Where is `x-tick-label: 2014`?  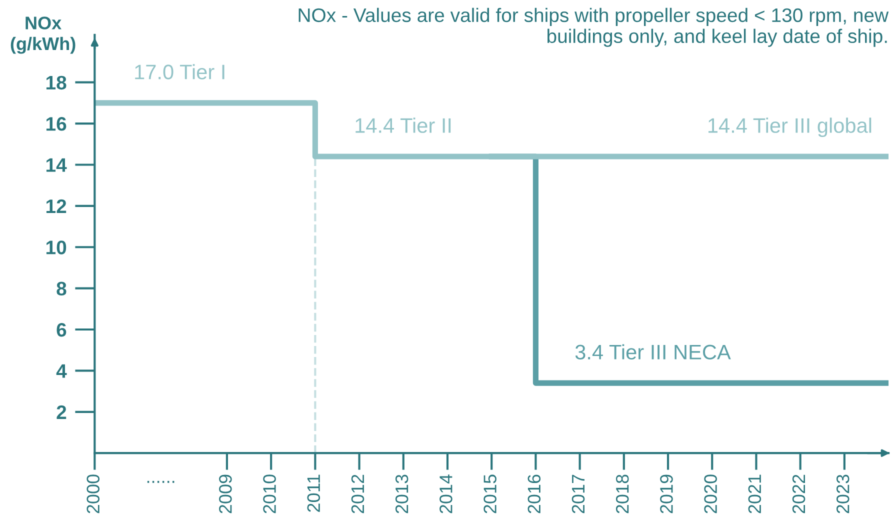
x-tick-label: 2014 is located at coordinates (446, 494).